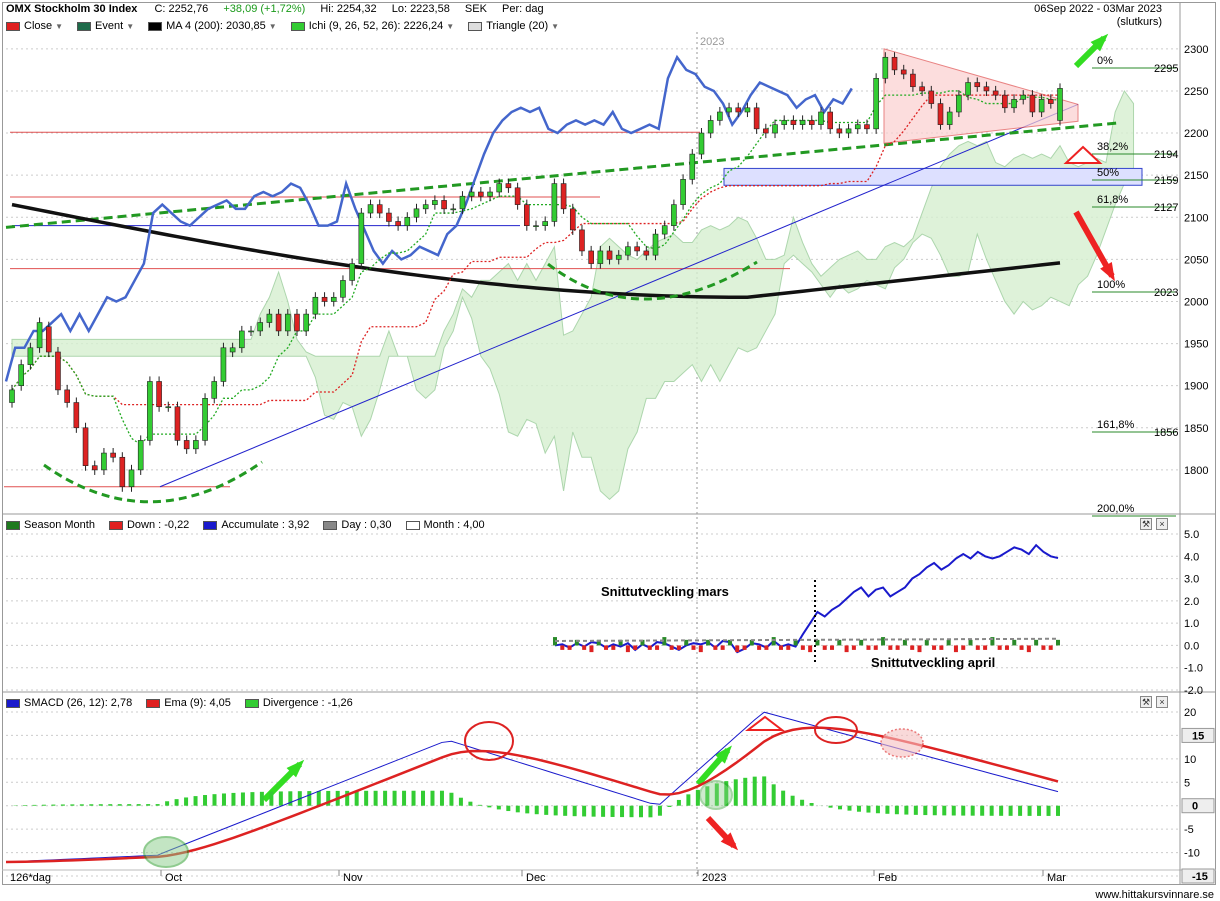 This screenshot has height=901, width=1220. I want to click on legend3-item-2: Divergence : -1,26, so click(298, 703).